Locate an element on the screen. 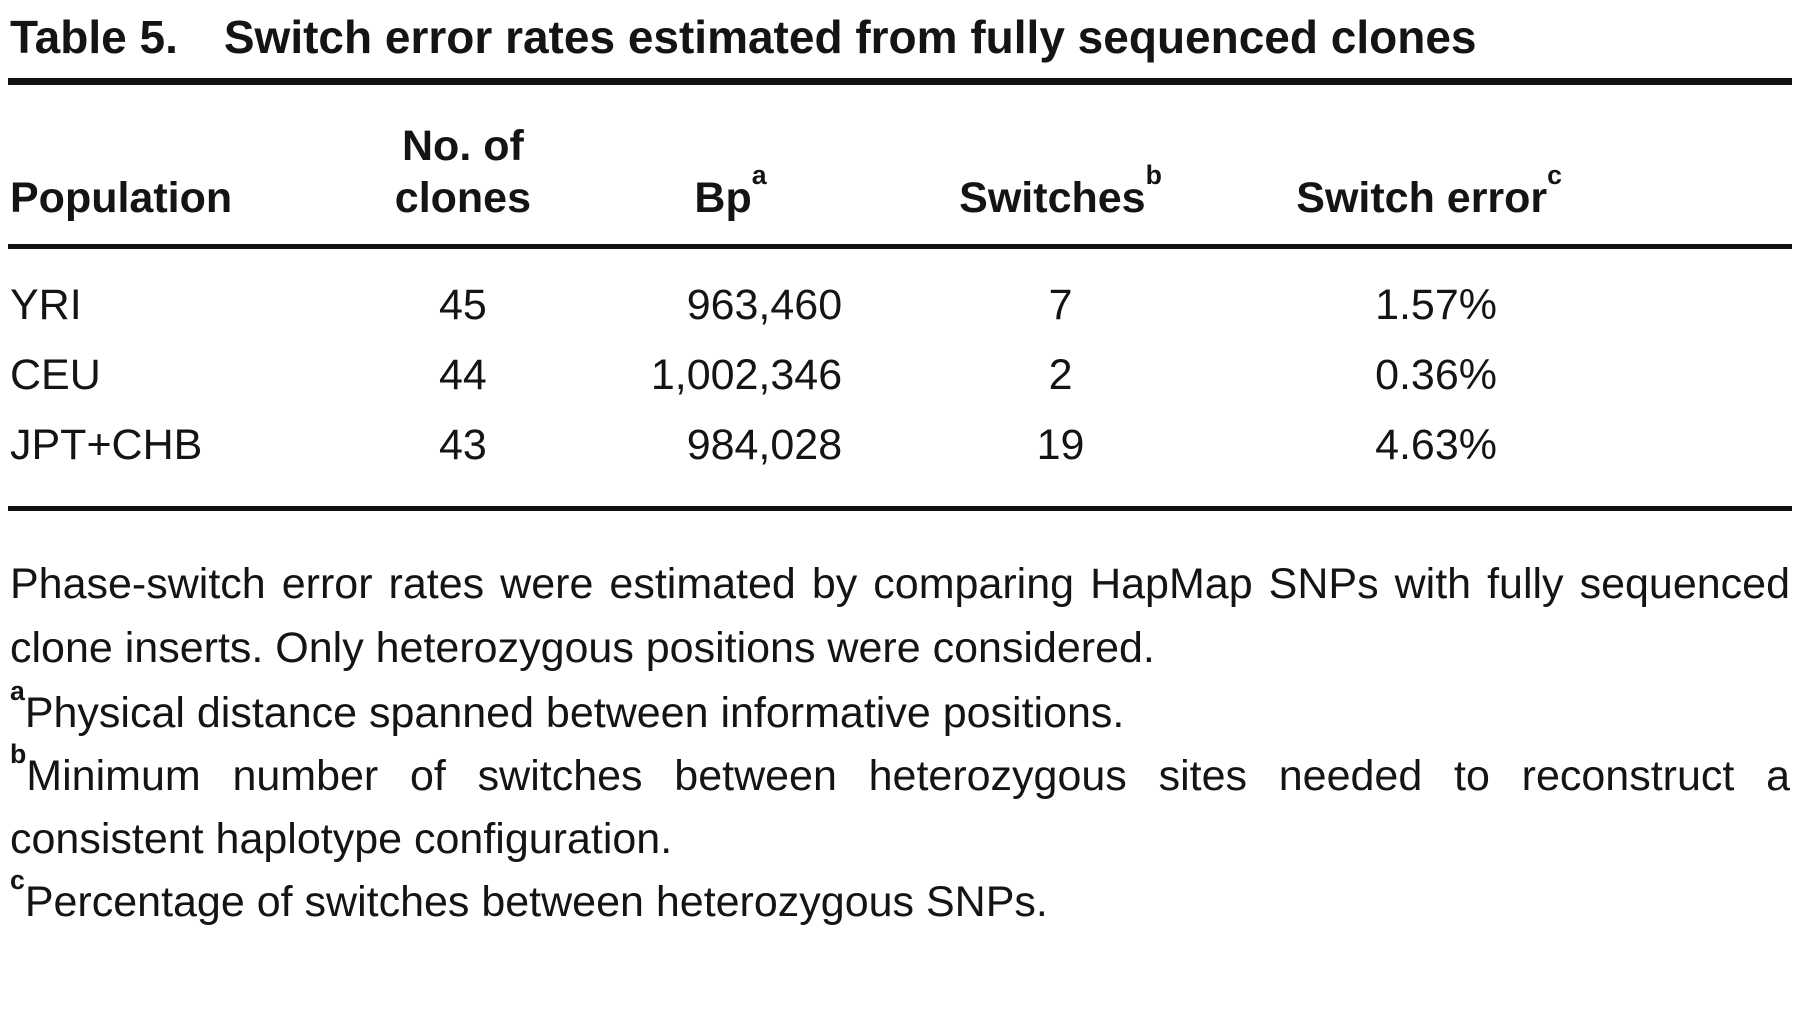 The image size is (1800, 1022). header-superscript: b is located at coordinates (1153, 175).